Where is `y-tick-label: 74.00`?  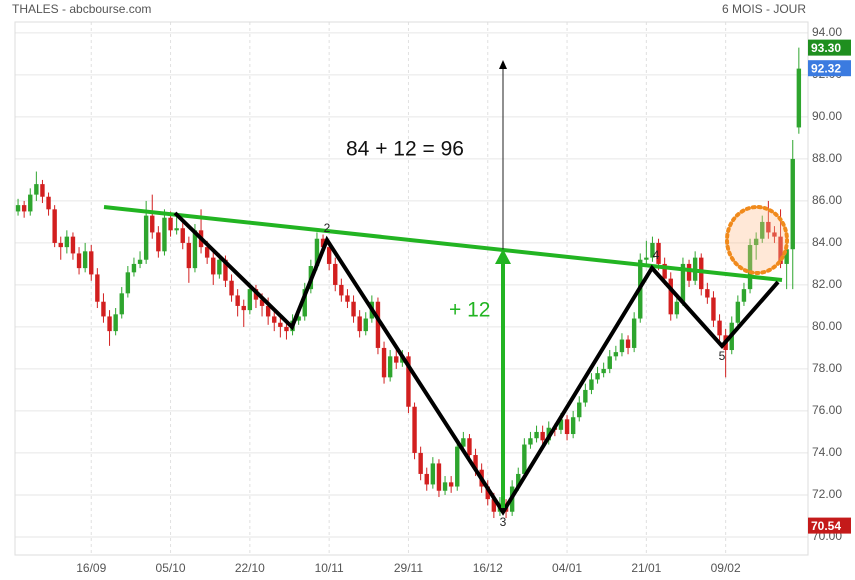 y-tick-label: 74.00 is located at coordinates (827, 452).